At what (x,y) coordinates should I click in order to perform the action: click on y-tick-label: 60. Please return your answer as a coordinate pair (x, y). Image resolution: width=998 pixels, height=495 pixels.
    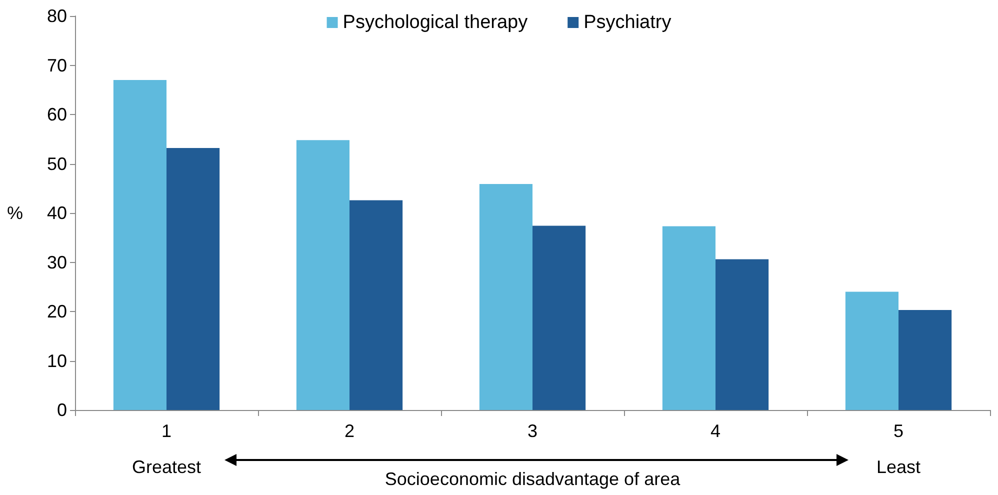
    Looking at the image, I should click on (56, 114).